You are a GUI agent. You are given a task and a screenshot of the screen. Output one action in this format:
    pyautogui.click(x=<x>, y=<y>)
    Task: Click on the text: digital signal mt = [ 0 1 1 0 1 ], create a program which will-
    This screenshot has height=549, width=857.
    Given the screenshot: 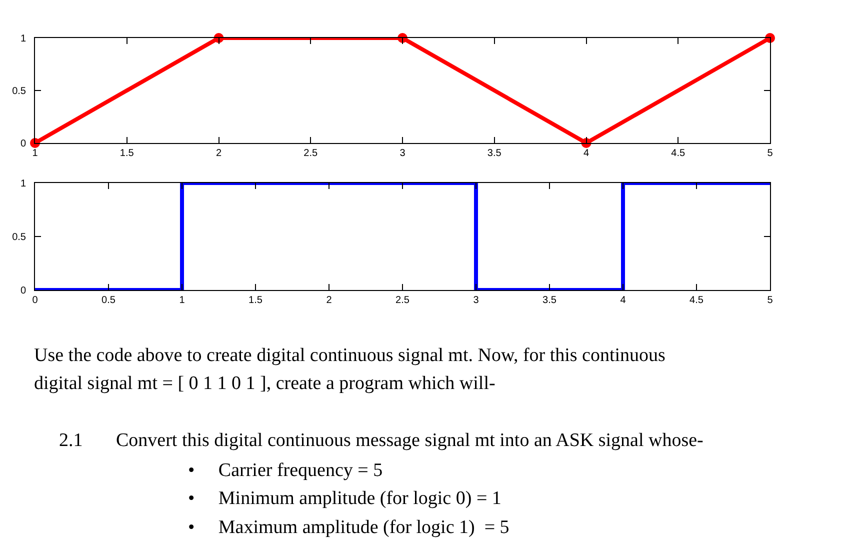 What is the action you would take?
    pyautogui.click(x=265, y=383)
    